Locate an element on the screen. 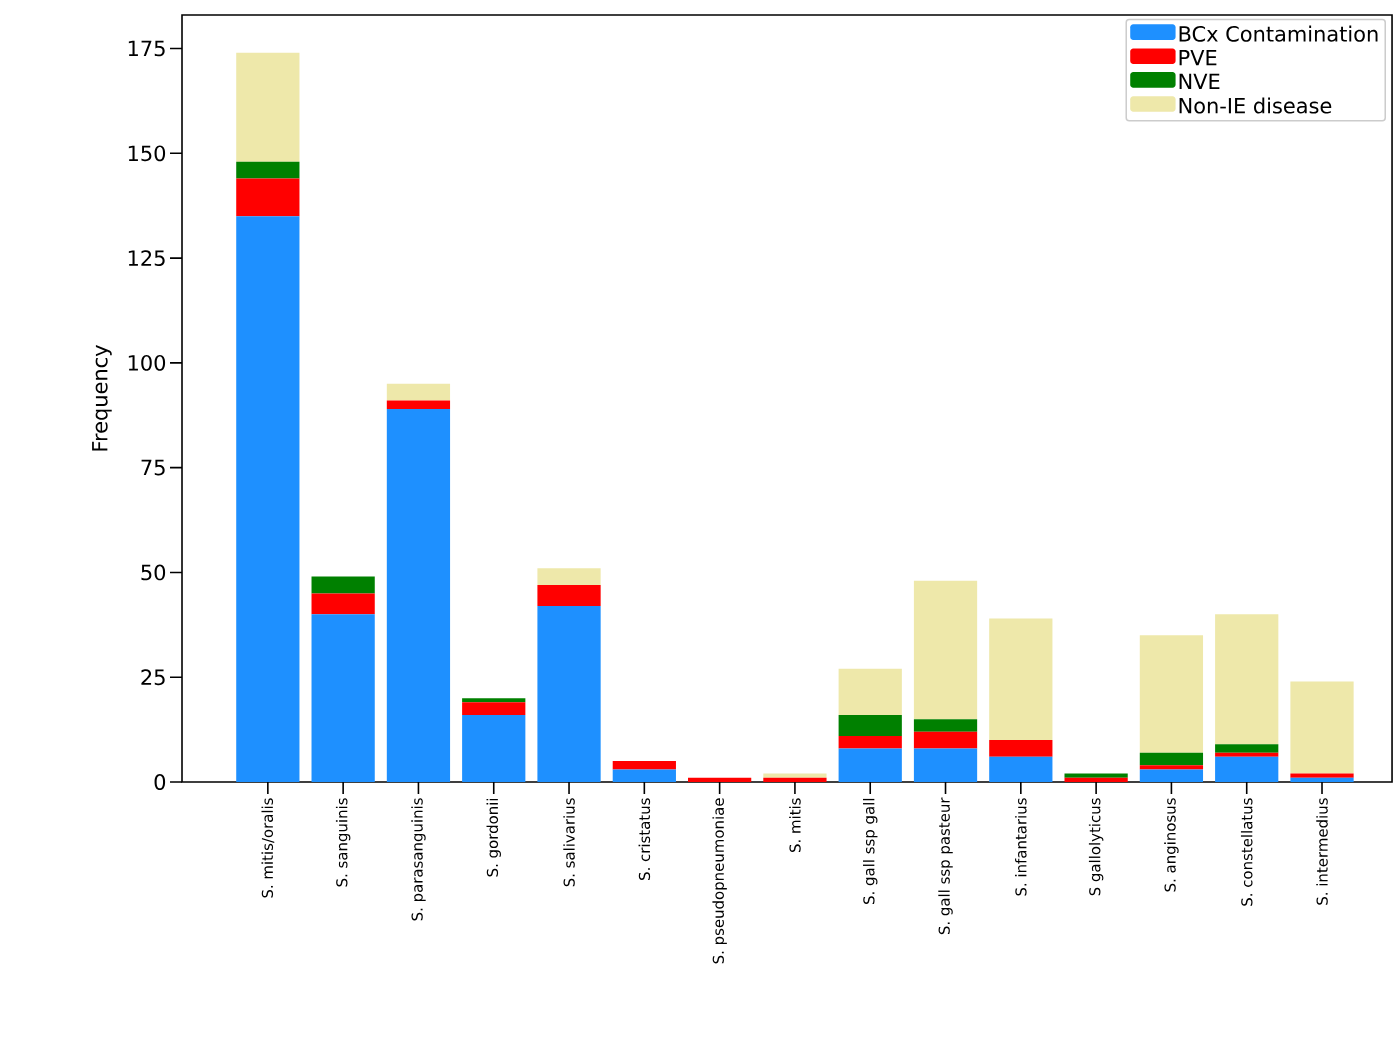 Image resolution: width=1398 pixels, height=1047 pixels. legend-label: BCx Contamination is located at coordinates (1278, 33).